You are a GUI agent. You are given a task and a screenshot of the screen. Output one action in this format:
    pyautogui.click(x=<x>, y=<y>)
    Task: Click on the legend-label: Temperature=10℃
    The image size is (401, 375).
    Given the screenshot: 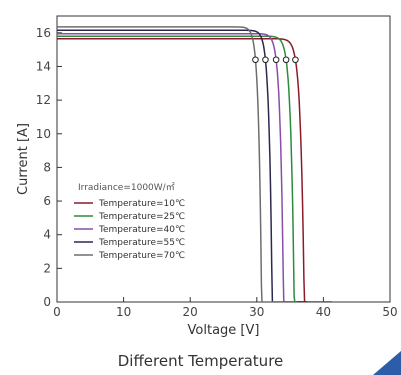 What is the action you would take?
    pyautogui.click(x=141, y=204)
    